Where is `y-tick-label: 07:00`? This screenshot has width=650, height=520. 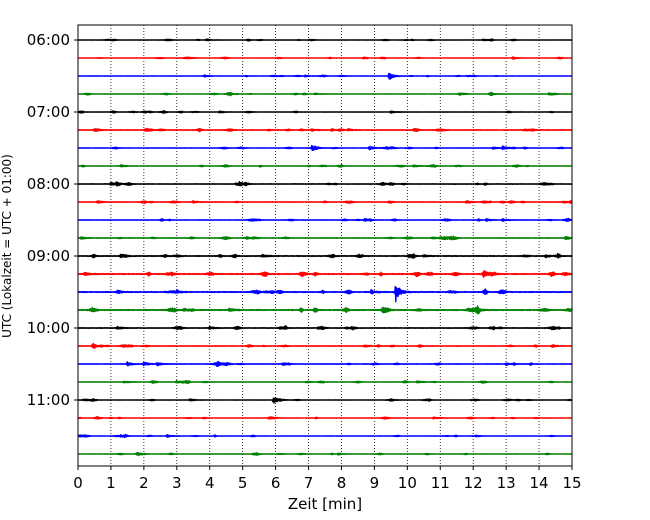 y-tick-label: 07:00 is located at coordinates (48, 112).